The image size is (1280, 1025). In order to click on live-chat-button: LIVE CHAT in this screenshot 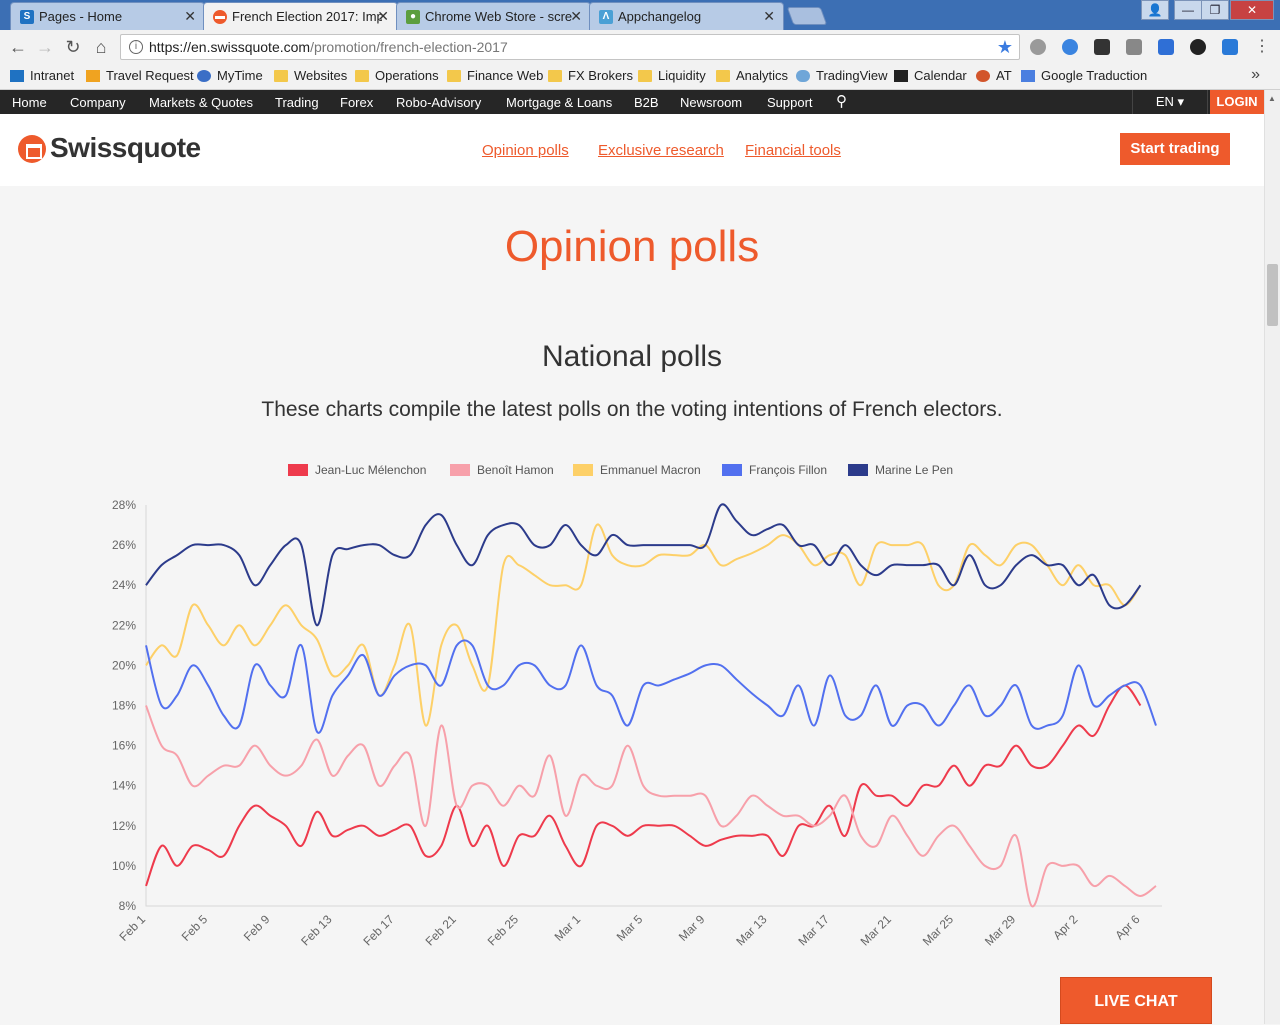, I will do `click(1136, 1000)`.